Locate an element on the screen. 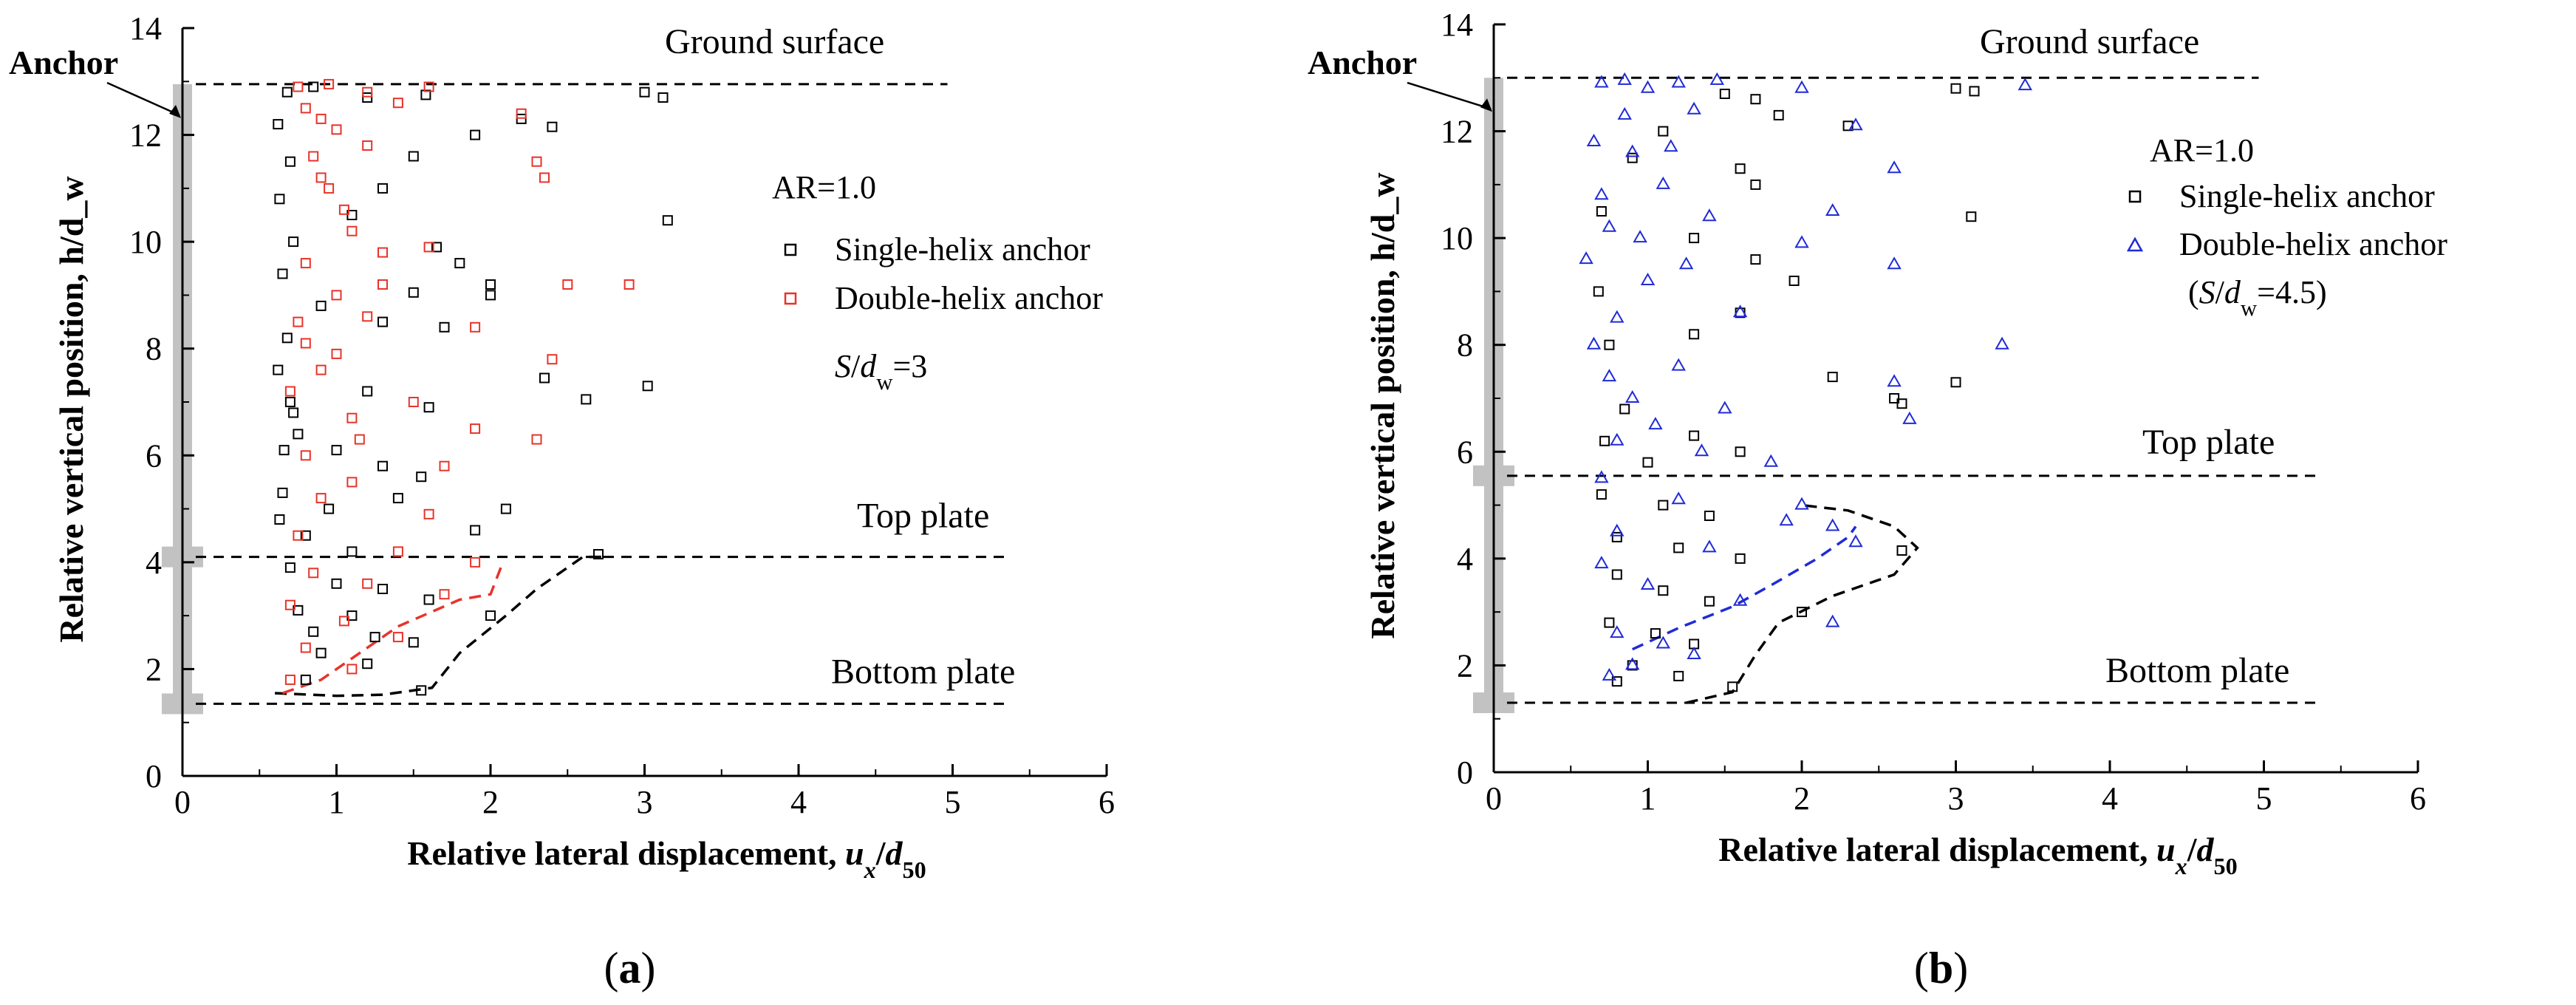 This screenshot has height=1005, width=2576. legend-spacing: (S/dw=4.5) is located at coordinates (2257, 298).